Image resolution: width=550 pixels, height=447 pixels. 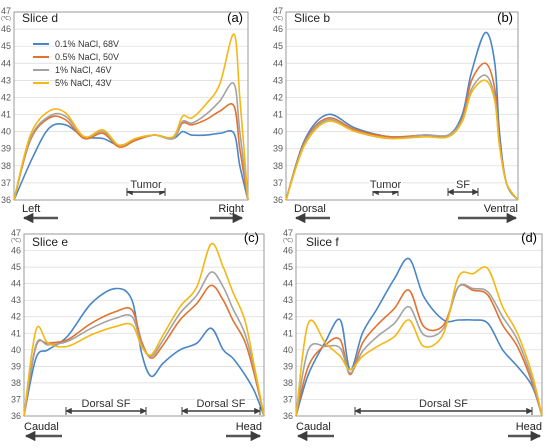 What do you see at coordinates (40, 18) in the screenshot?
I see `chart-title: Slice d` at bounding box center [40, 18].